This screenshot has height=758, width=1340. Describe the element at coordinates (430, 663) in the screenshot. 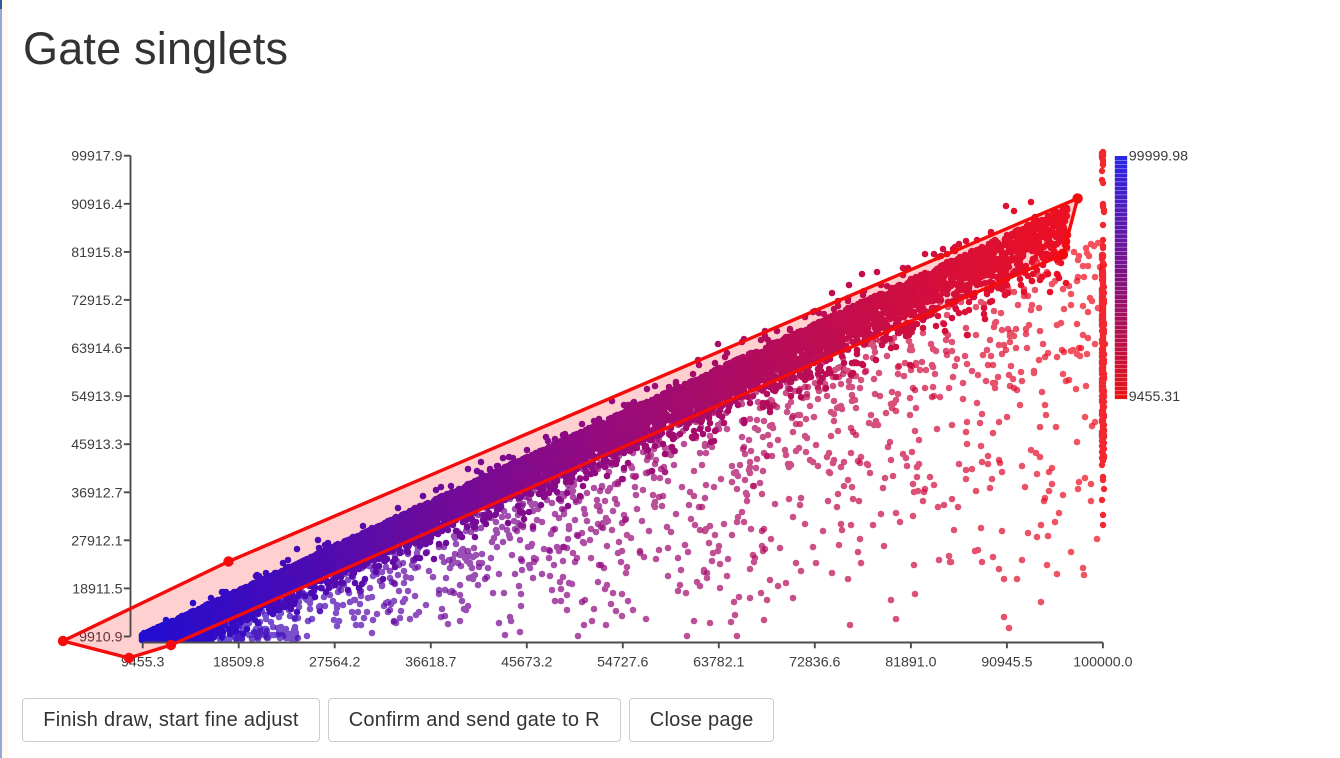

I see `svg-text: 36618.7` at that location.